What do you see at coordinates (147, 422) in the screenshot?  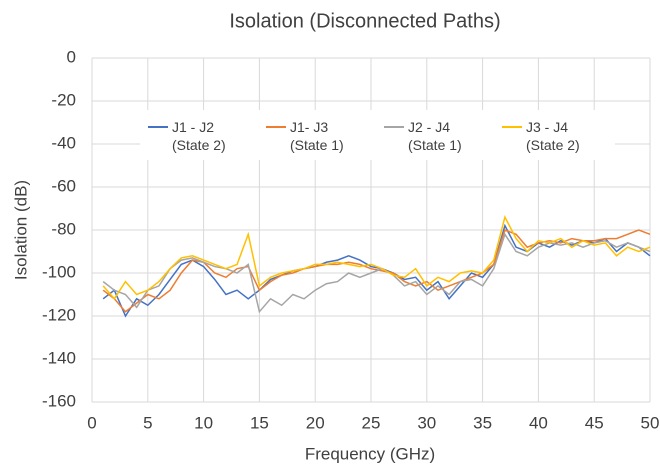 I see `x-tick-label: 5` at bounding box center [147, 422].